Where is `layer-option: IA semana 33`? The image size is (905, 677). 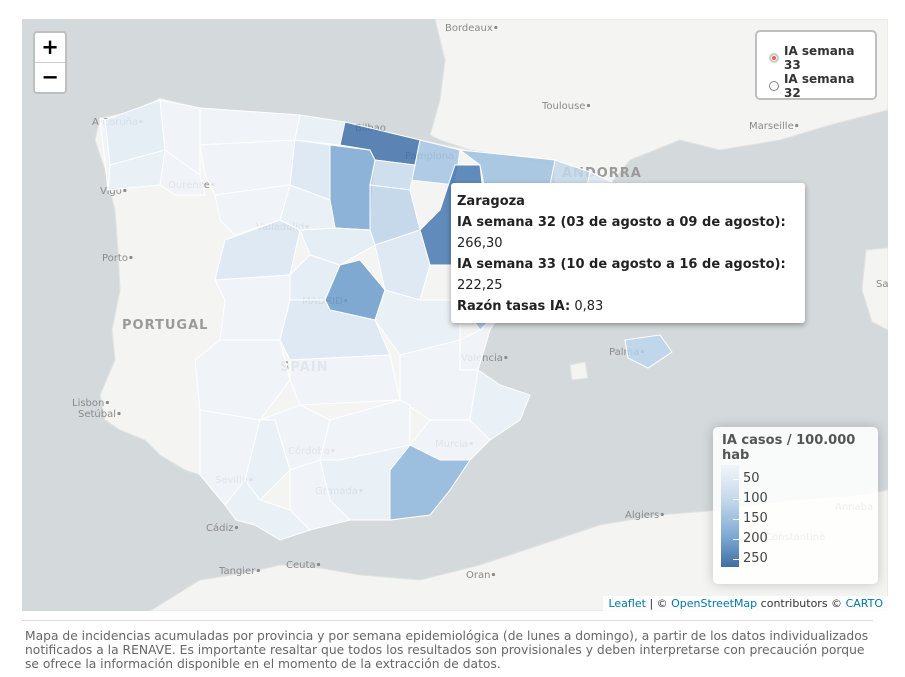
layer-option: IA semana 33 is located at coordinates (822, 58).